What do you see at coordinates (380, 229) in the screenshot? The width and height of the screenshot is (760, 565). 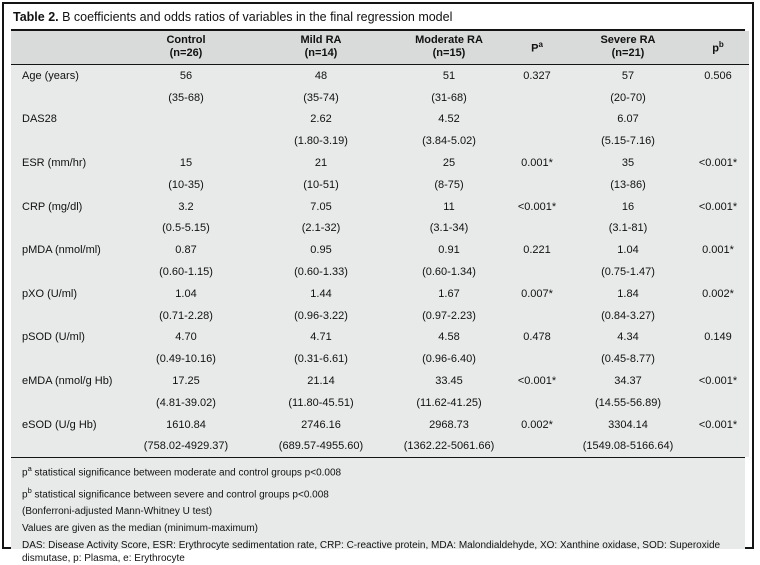 I see `range-row-3: (0.5-5.15) (2.1-32) (3.1-34) (3.1-81)` at bounding box center [380, 229].